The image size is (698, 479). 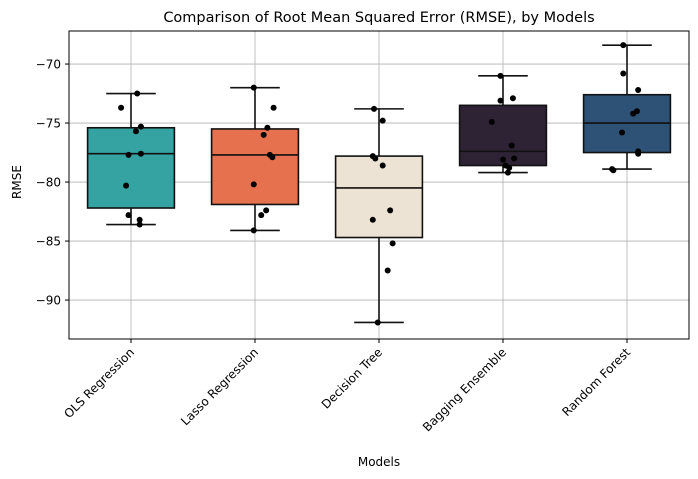 I want to click on y-tick-label: −70, so click(x=48, y=65).